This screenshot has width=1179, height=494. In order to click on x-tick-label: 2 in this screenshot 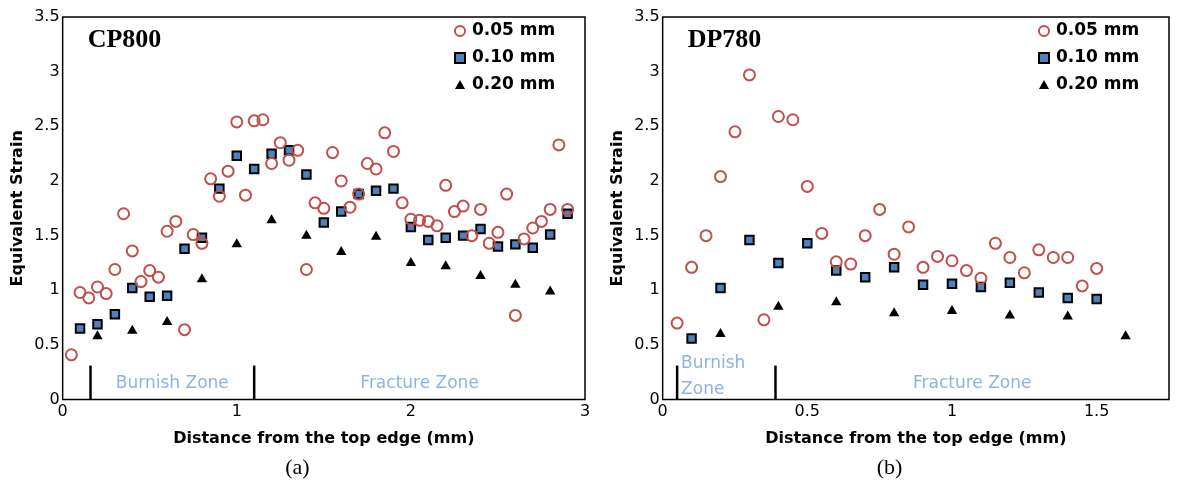, I will do `click(410, 411)`.